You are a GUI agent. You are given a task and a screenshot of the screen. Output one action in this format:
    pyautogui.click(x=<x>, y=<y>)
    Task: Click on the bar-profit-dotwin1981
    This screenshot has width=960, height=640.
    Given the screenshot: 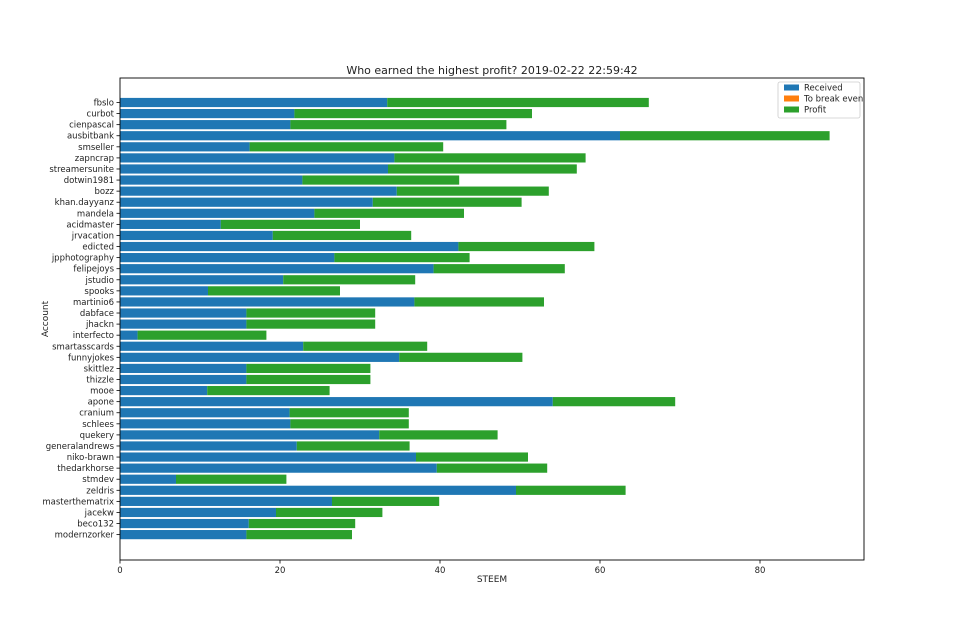 What is the action you would take?
    pyautogui.click(x=381, y=180)
    